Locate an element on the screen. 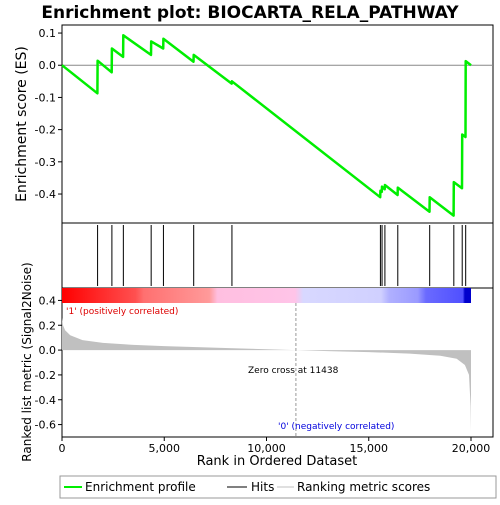  x-tick-label: 15,000 is located at coordinates (369, 448).